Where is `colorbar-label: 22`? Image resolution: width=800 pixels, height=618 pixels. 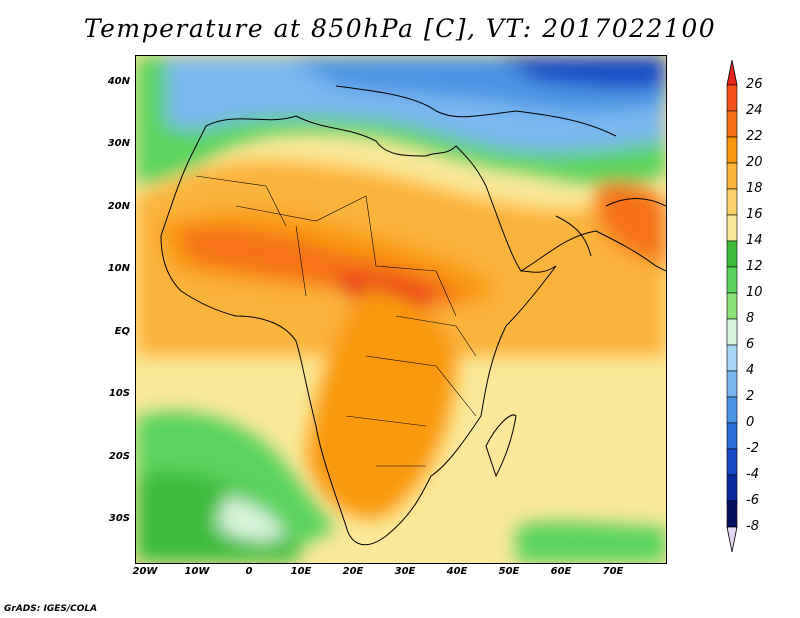 colorbar-label: 22 is located at coordinates (754, 136).